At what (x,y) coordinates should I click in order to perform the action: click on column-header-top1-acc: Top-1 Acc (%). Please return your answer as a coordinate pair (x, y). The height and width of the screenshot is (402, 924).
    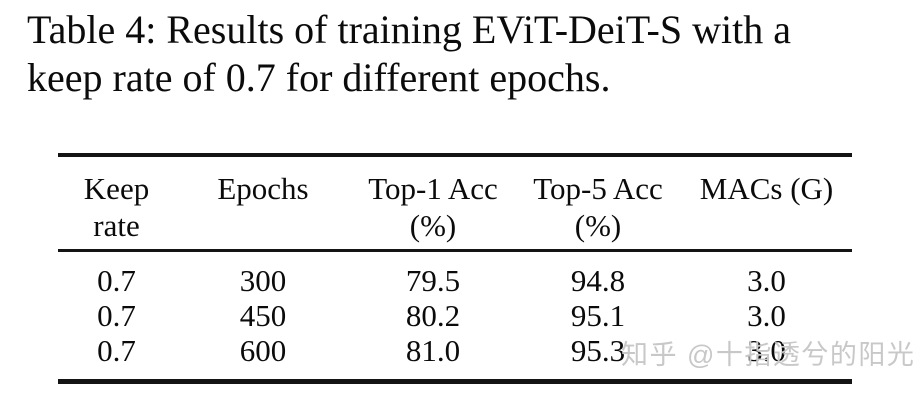
    Looking at the image, I should click on (433, 207).